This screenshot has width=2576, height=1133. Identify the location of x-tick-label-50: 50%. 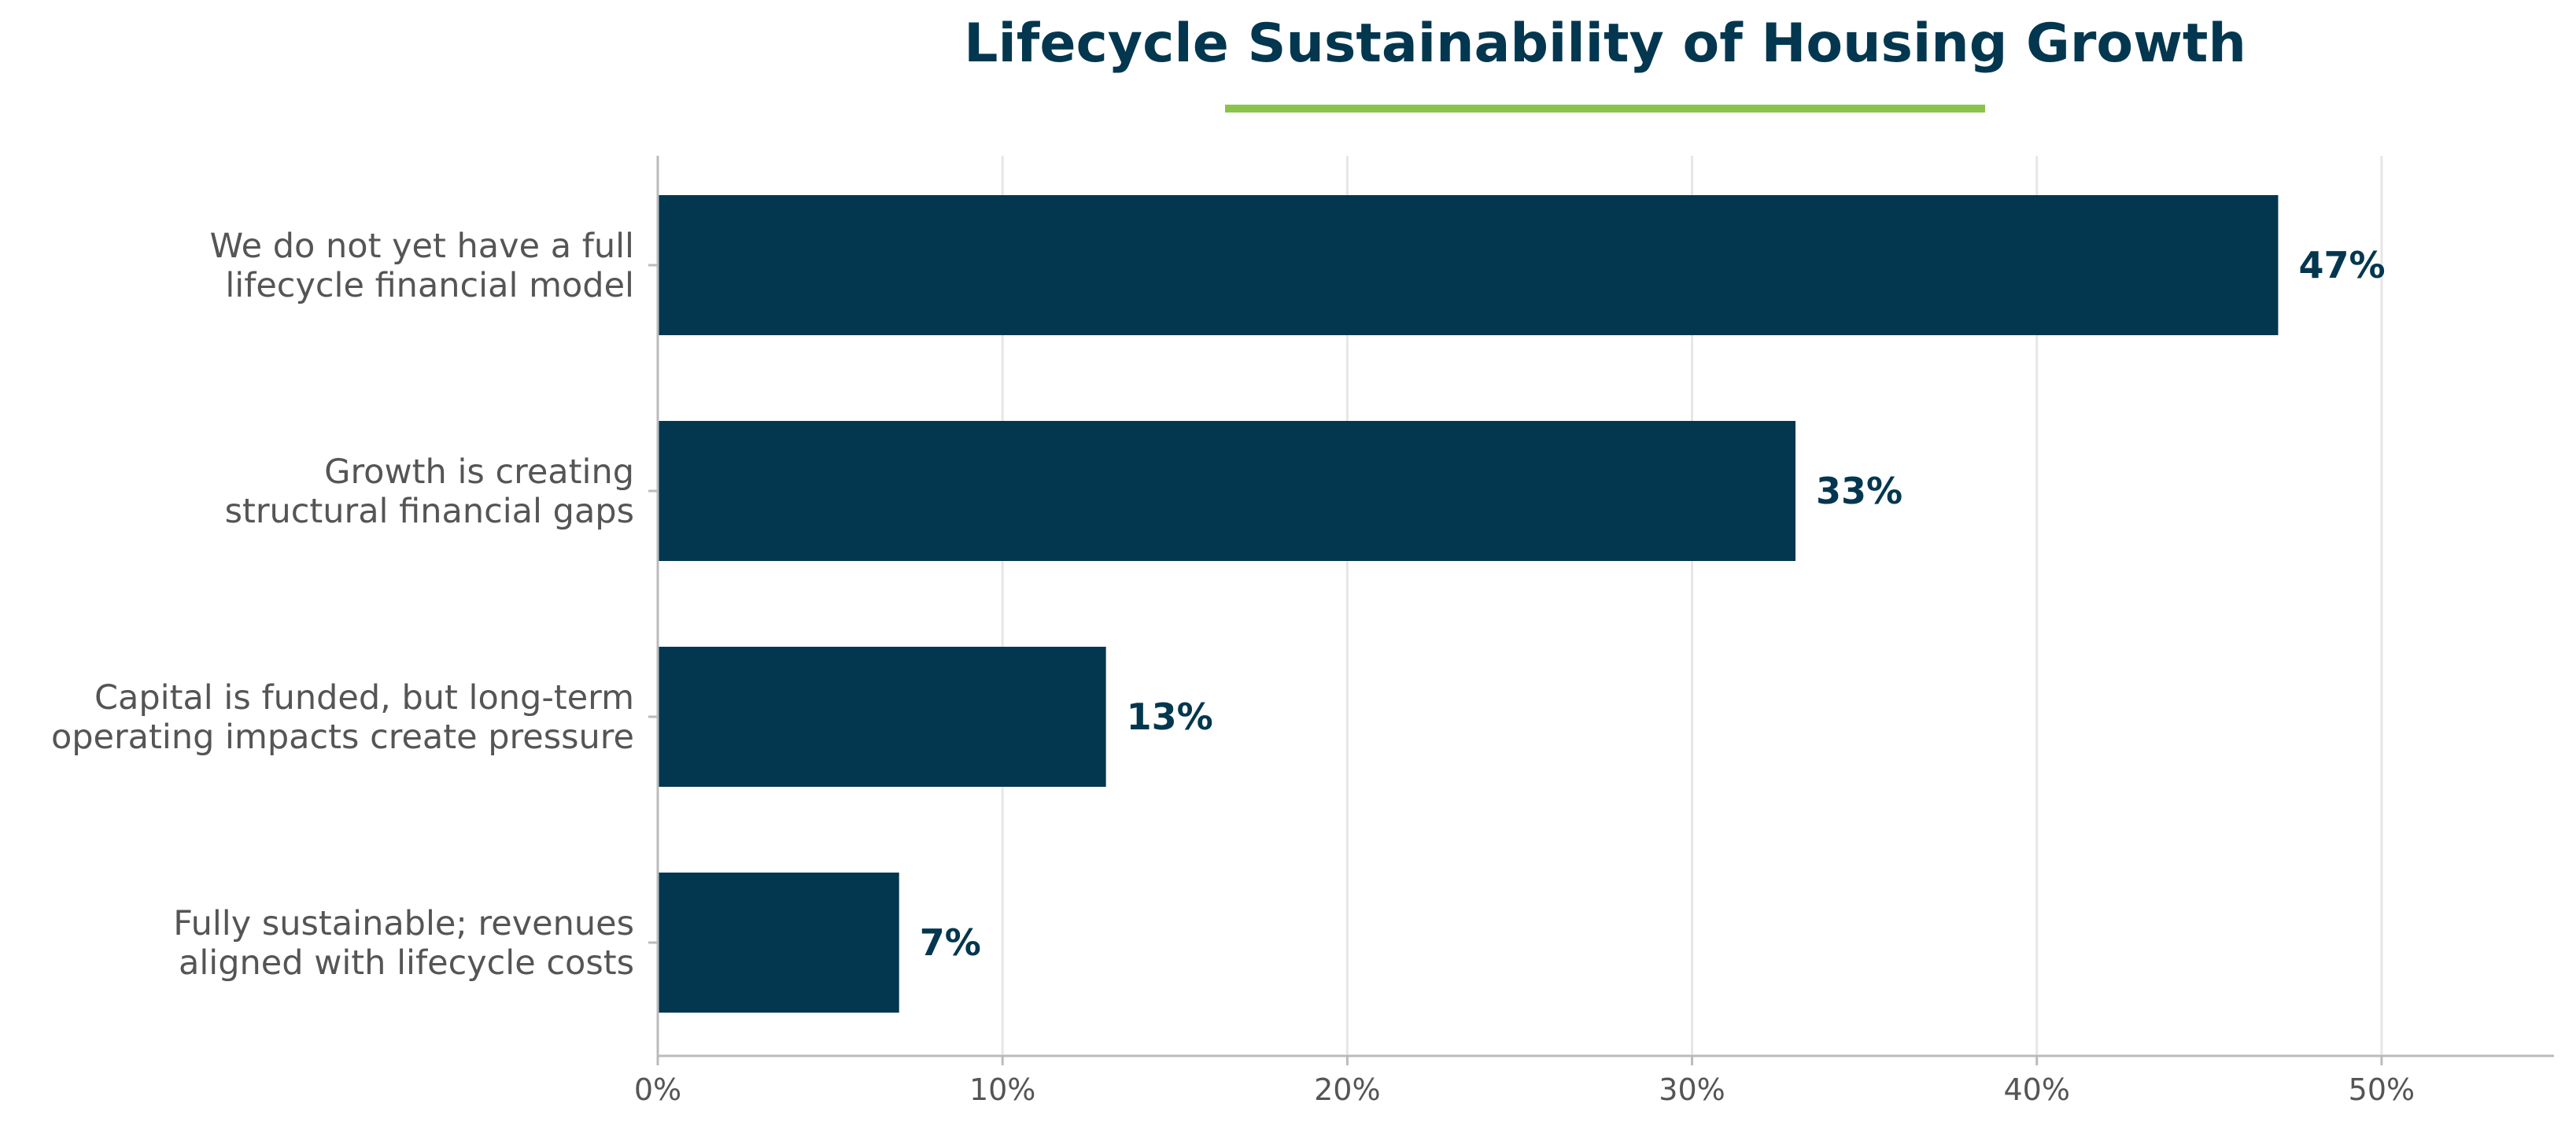
(2382, 1089).